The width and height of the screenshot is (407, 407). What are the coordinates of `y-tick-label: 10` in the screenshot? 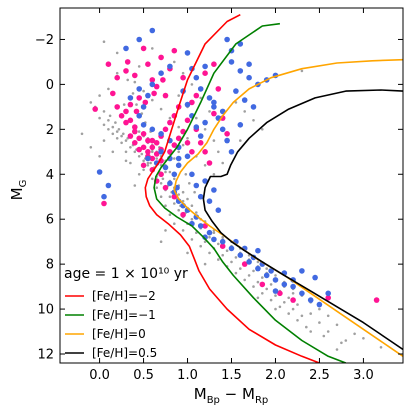 It's located at (45, 310).